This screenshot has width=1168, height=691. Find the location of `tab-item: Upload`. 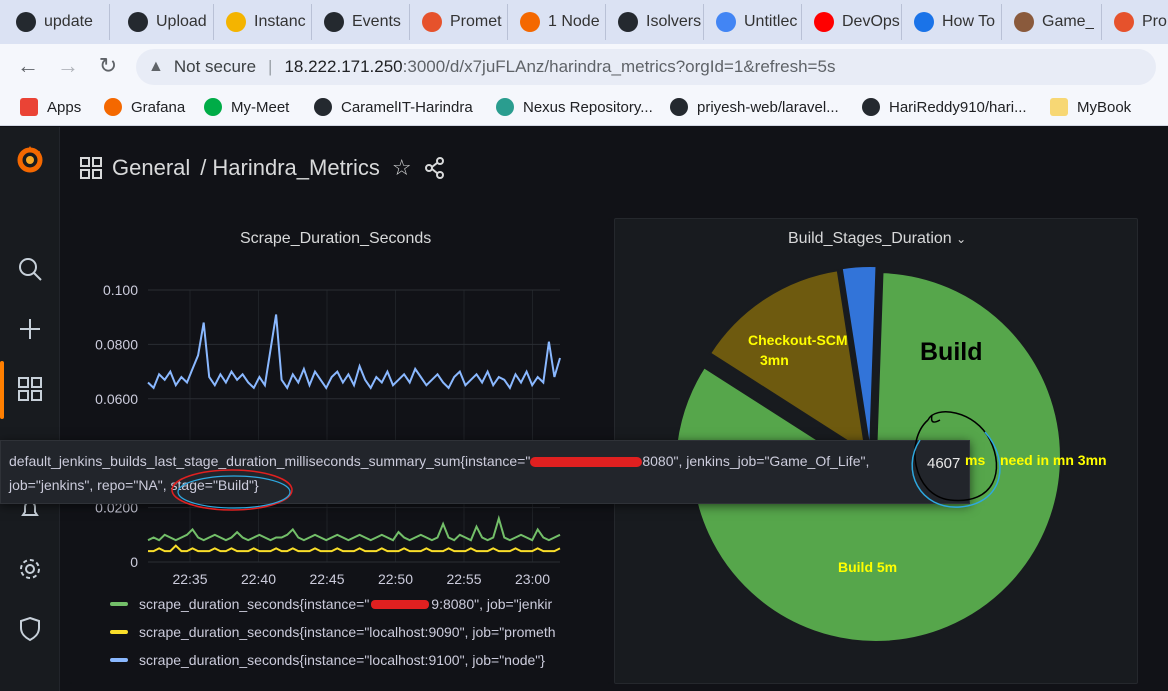

tab-item: Upload is located at coordinates (166, 22).